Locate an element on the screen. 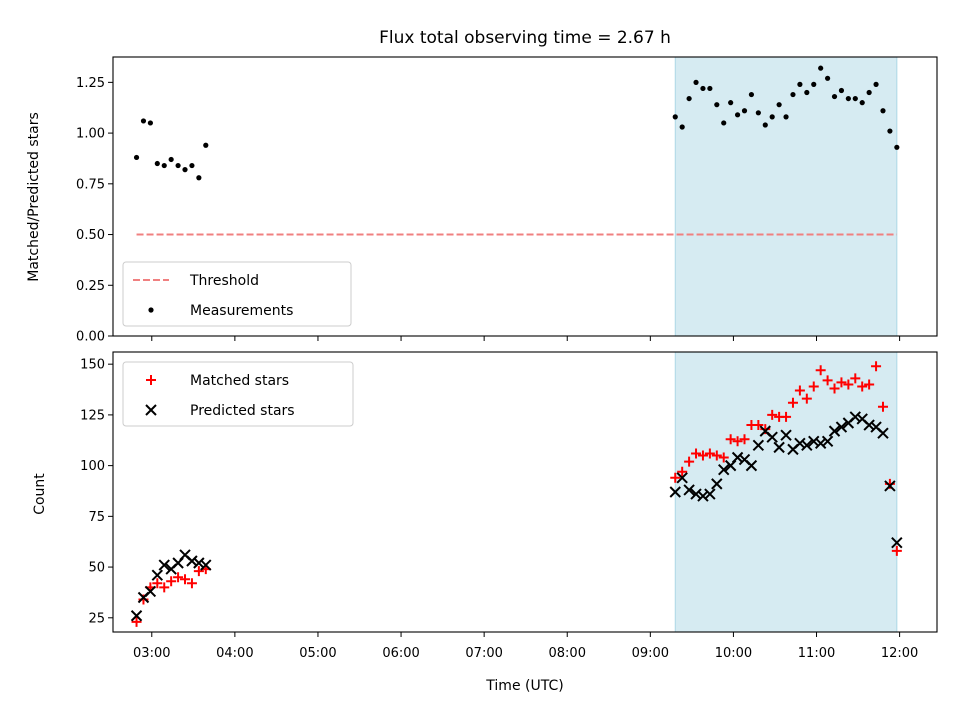  legend: Matched stars Predicted stars is located at coordinates (238, 394).